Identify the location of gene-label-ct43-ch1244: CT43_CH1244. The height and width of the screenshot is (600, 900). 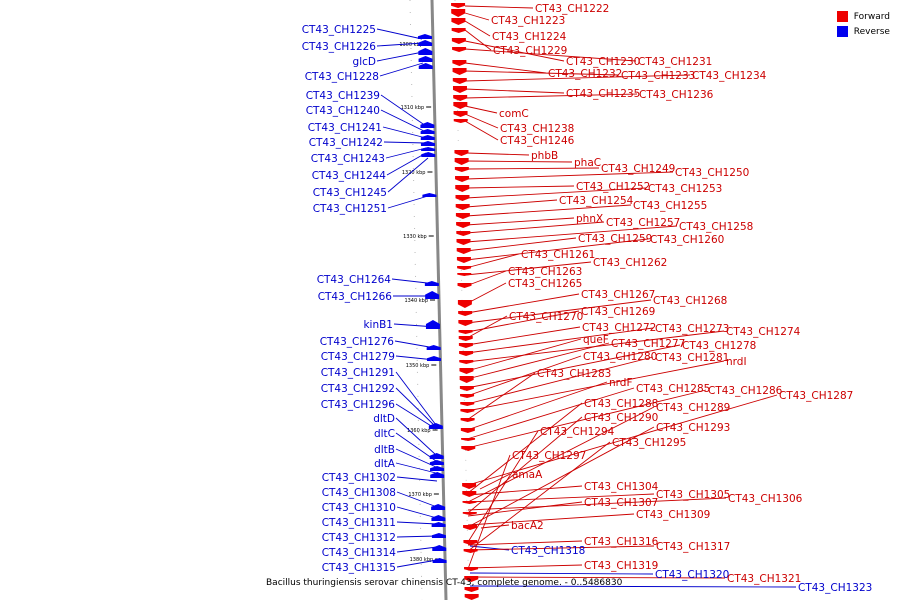
(349, 176).